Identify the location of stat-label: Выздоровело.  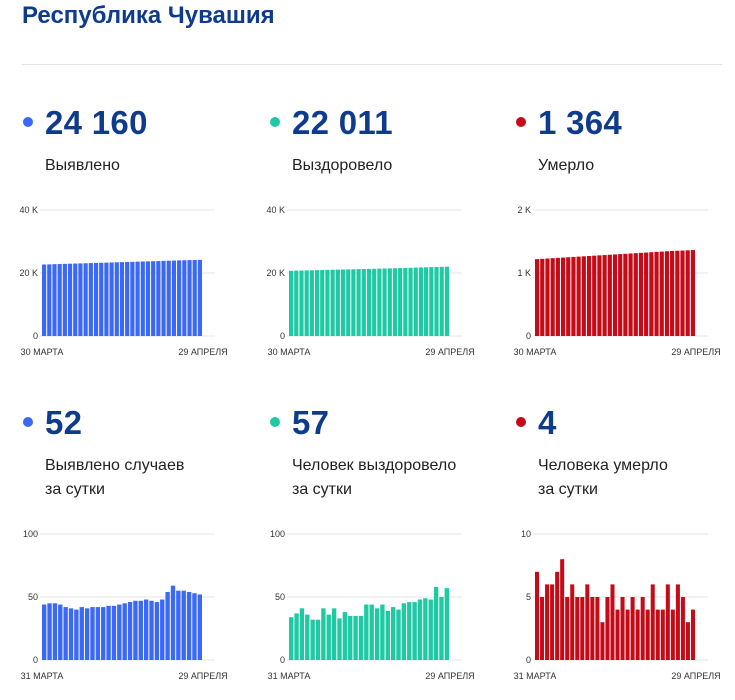
(342, 166).